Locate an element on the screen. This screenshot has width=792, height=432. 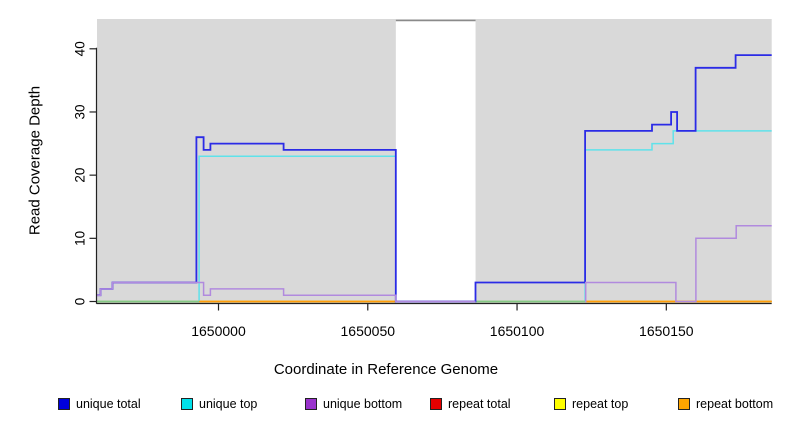
y-tick-label: 0 is located at coordinates (80, 302).